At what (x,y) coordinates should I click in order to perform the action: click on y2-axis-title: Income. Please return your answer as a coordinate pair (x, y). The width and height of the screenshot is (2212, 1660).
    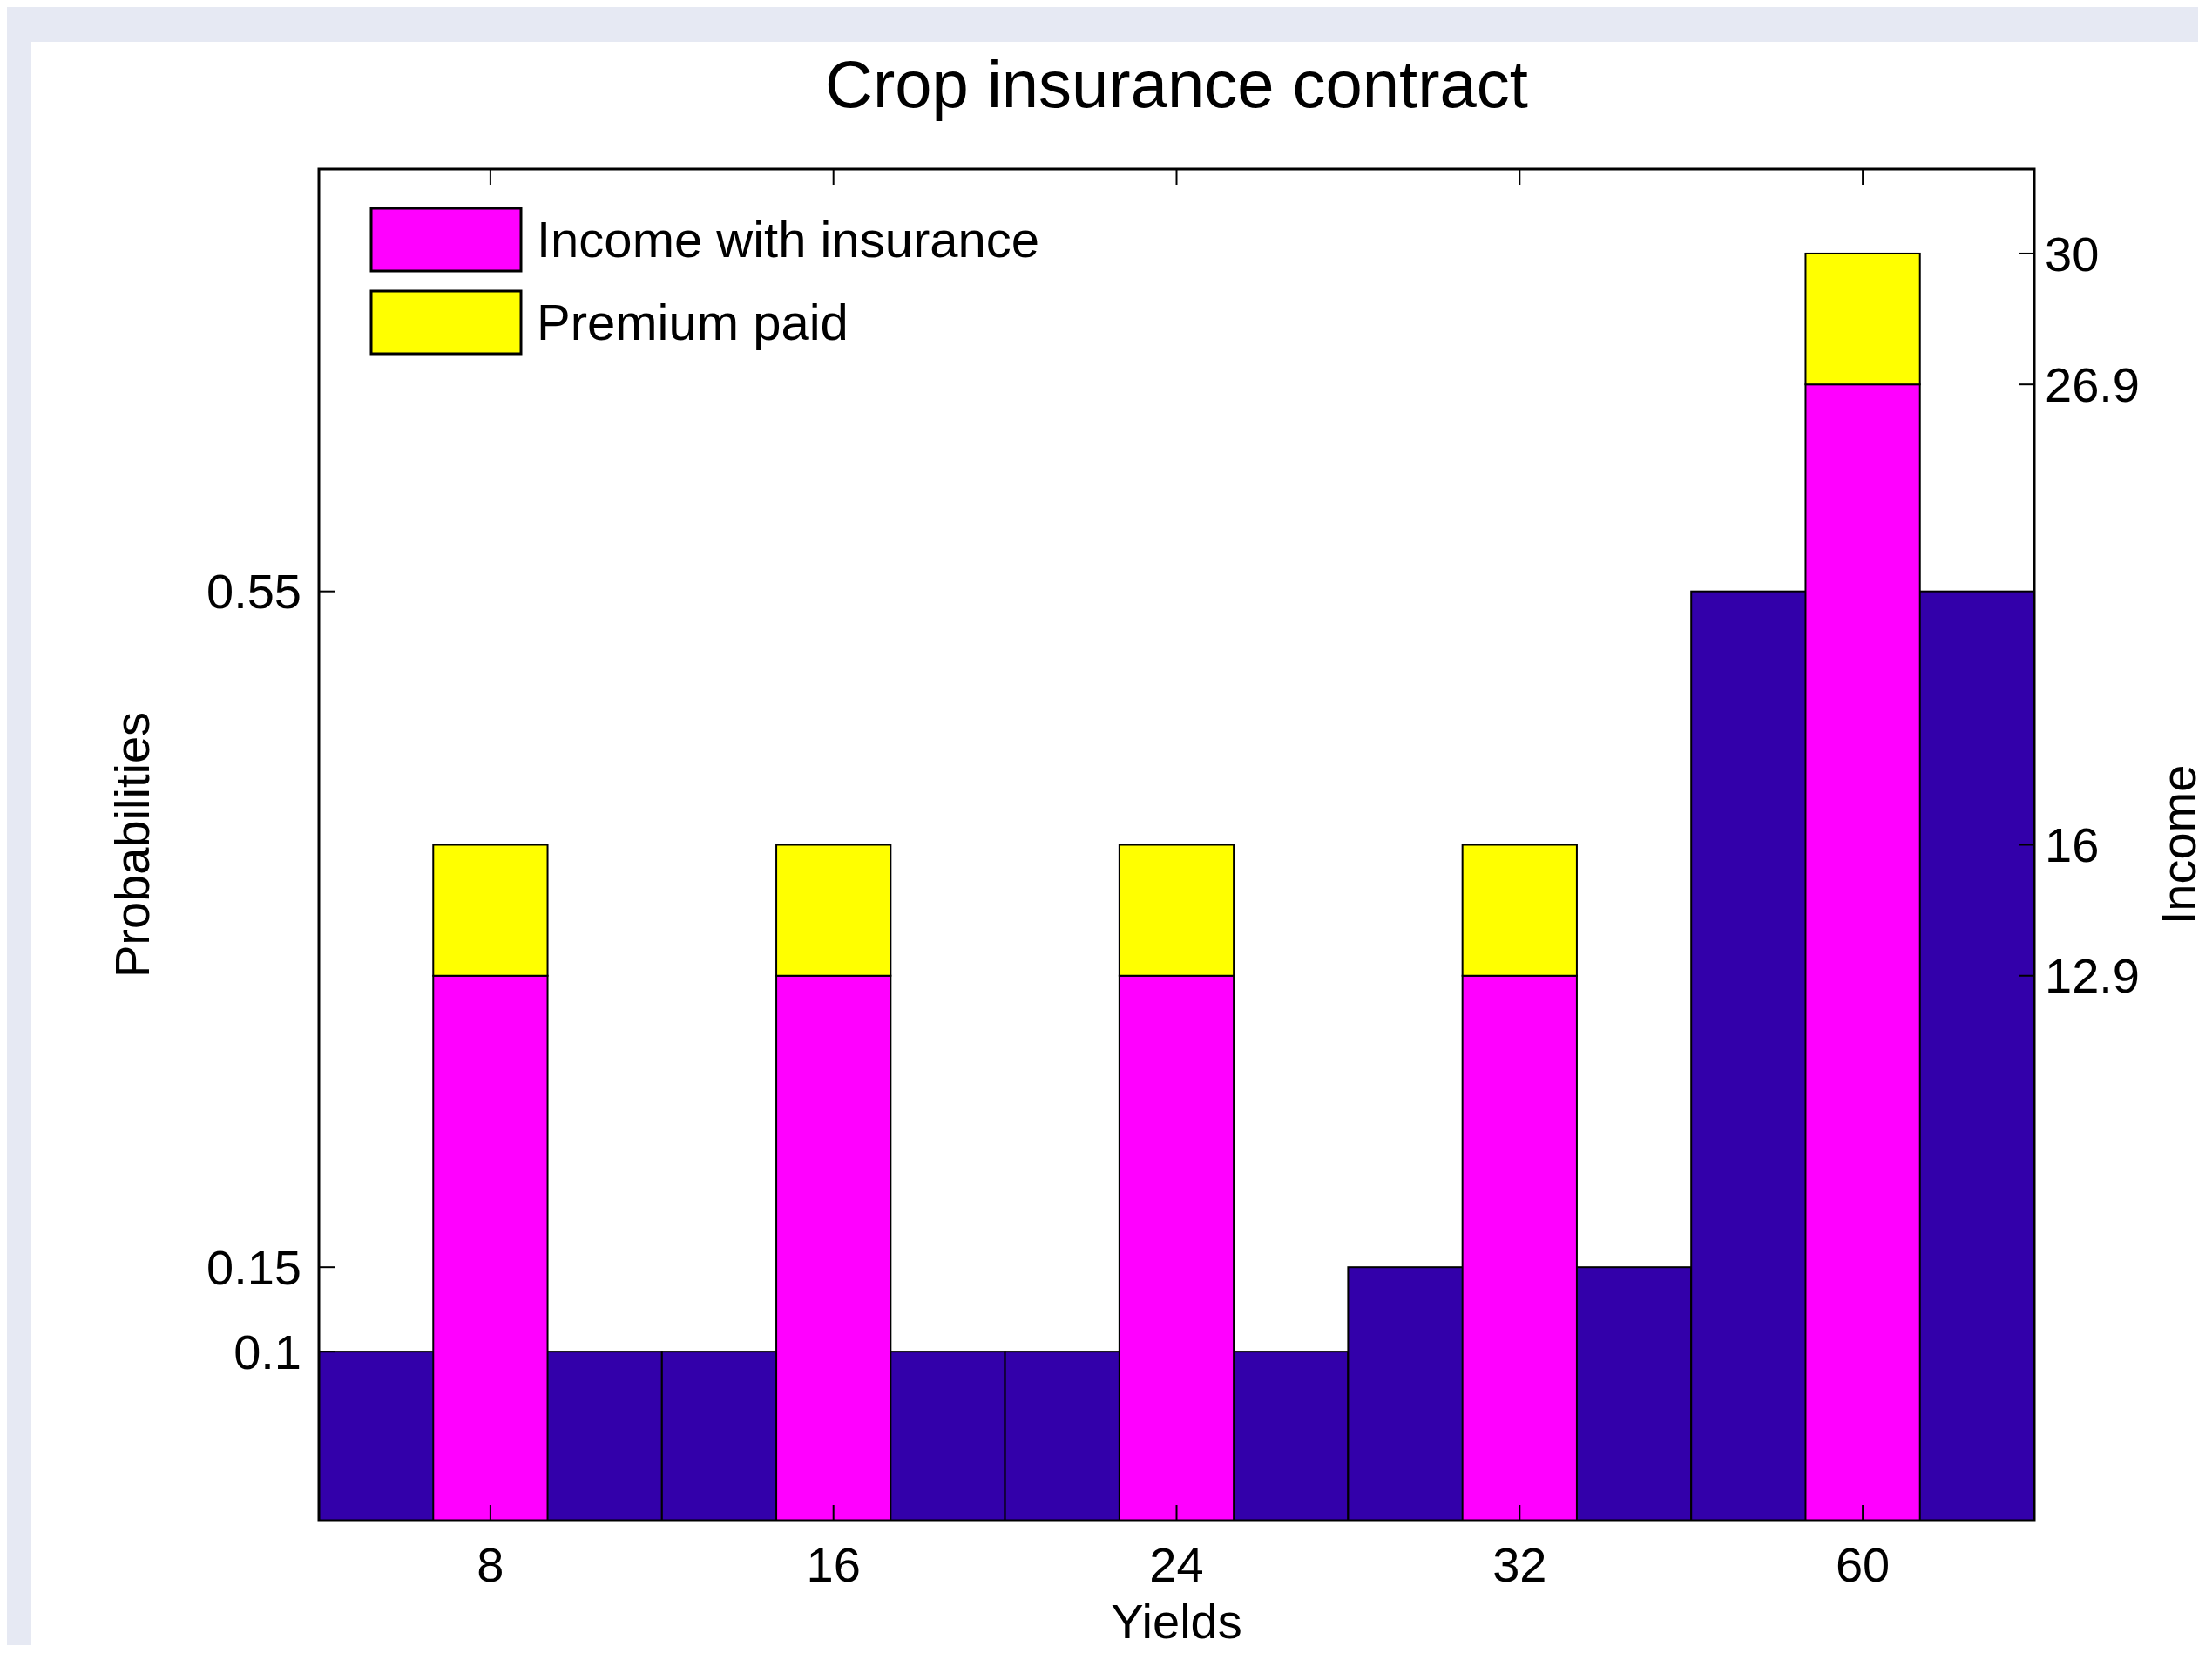
    Looking at the image, I should click on (2178, 844).